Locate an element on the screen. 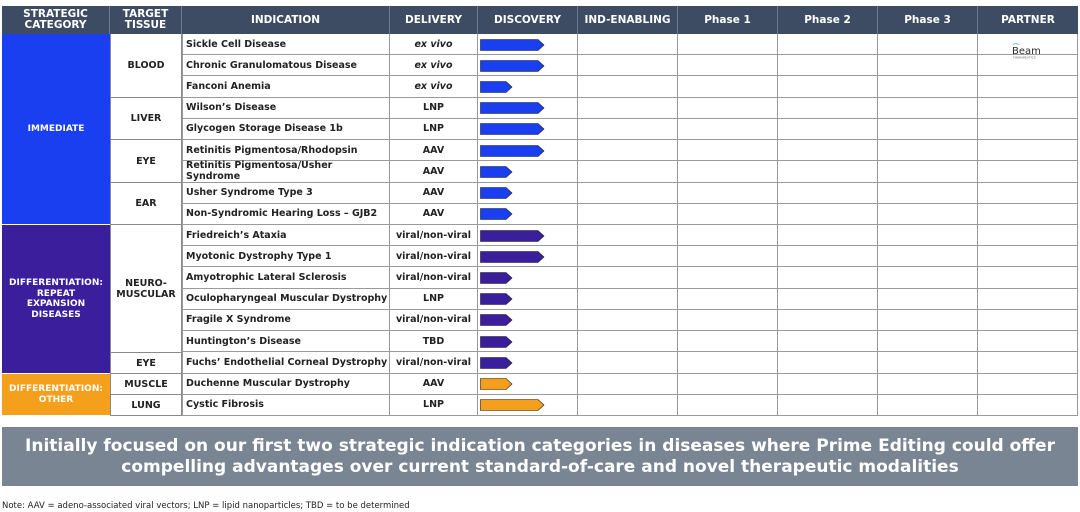 This screenshot has height=512, width=1080. delivery-cell: ex vivo is located at coordinates (434, 66).